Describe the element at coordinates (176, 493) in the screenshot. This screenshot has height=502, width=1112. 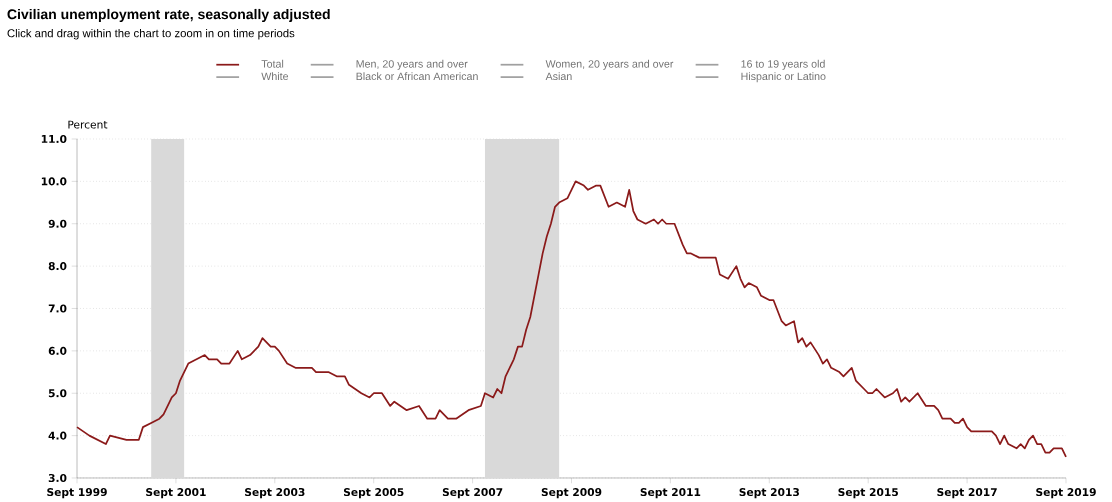
I see `x-tick-label: Sept 2001` at that location.